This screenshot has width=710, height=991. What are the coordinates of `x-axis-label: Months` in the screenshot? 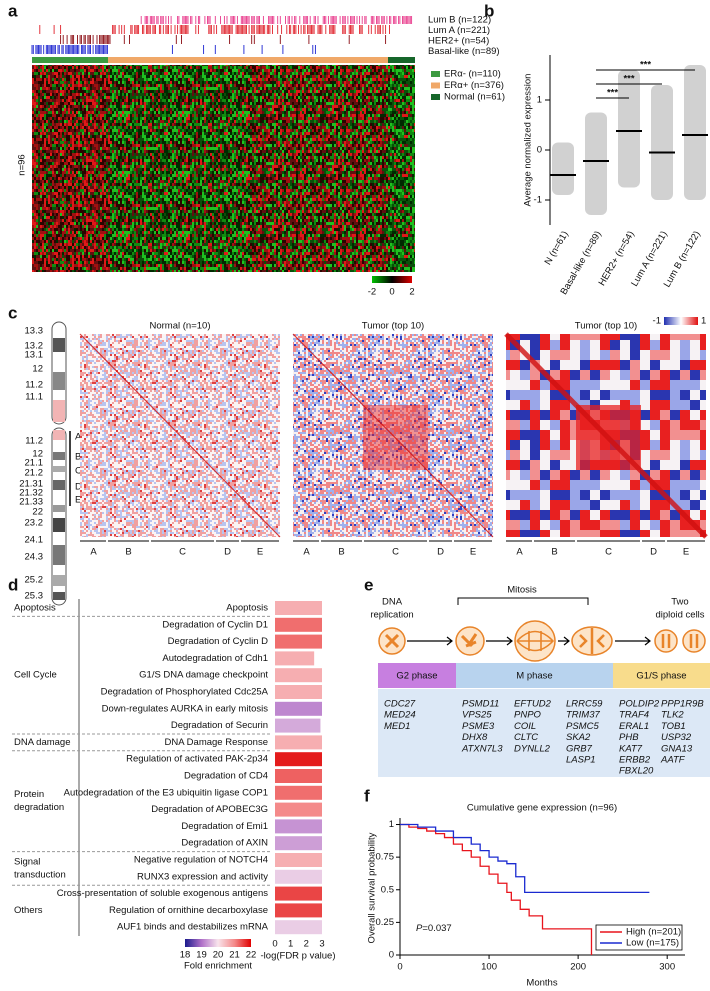 It's located at (541, 983).